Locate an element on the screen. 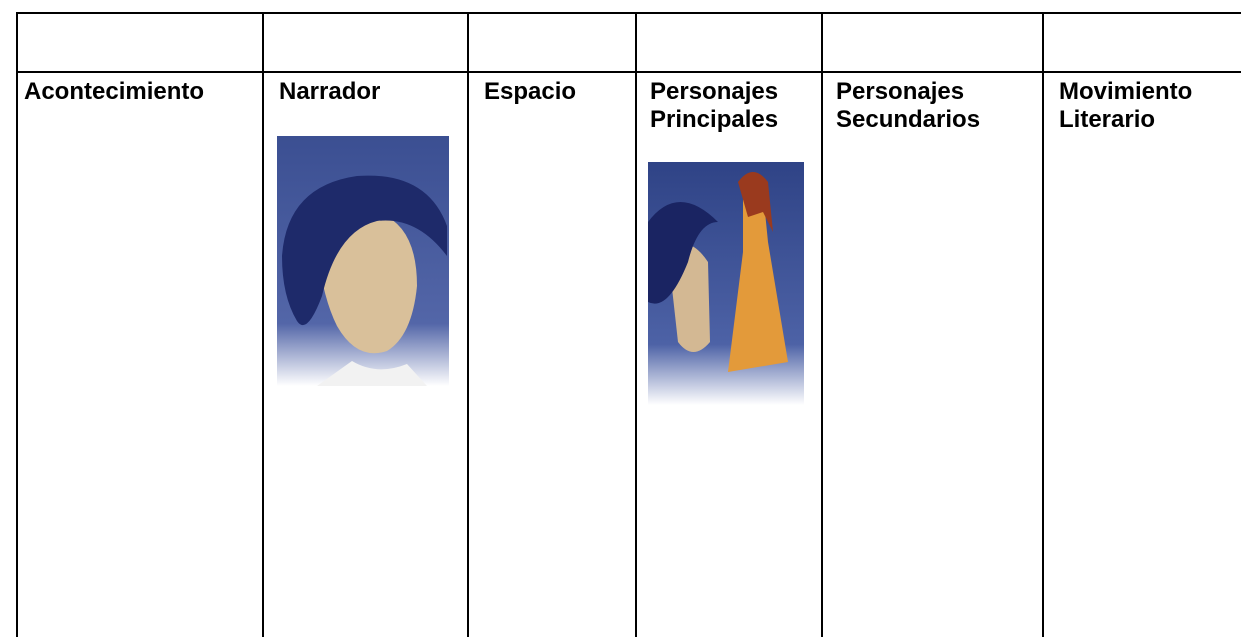 Image resolution: width=1241 pixels, height=637 pixels. column-header: Narrador is located at coordinates (330, 91).